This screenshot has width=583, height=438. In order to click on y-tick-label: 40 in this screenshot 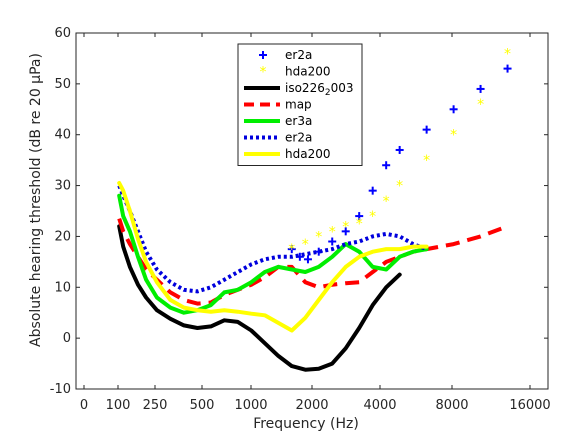, I will do `click(62, 135)`.